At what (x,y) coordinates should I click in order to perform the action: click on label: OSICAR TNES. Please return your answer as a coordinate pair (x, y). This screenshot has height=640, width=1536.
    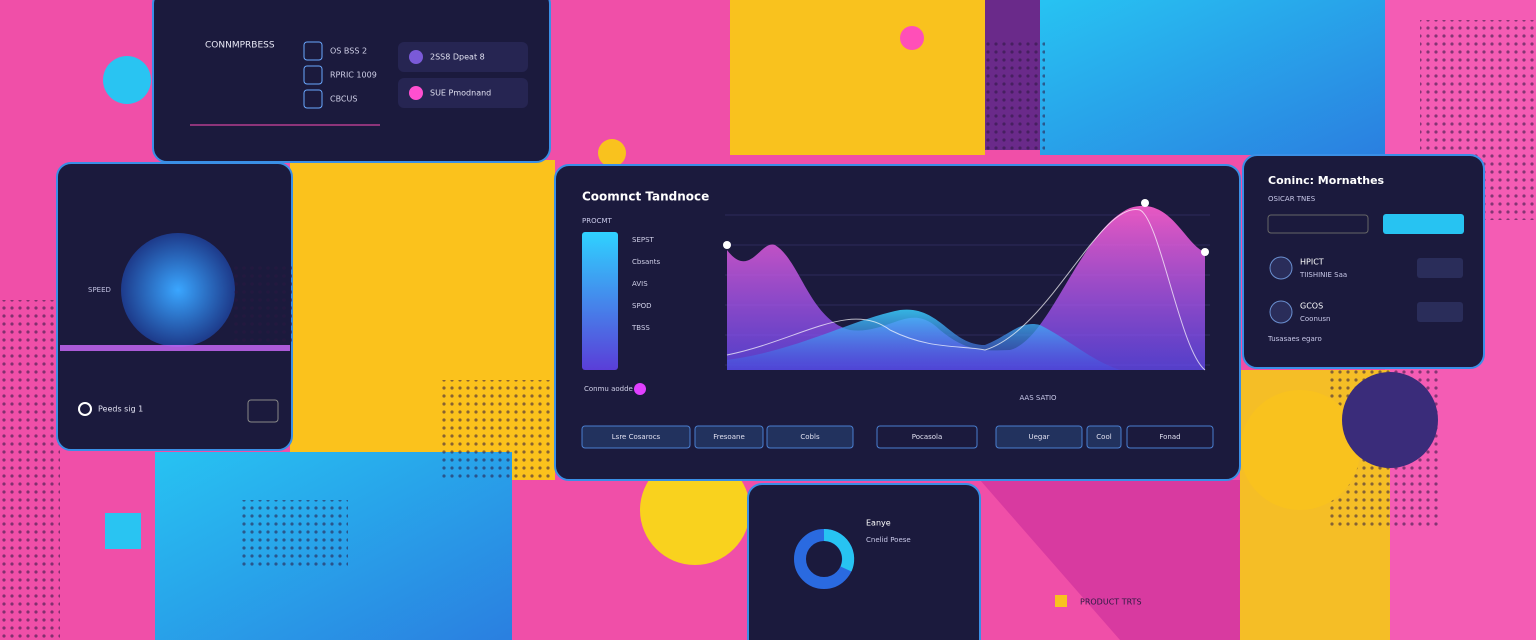
    Looking at the image, I should click on (1292, 199).